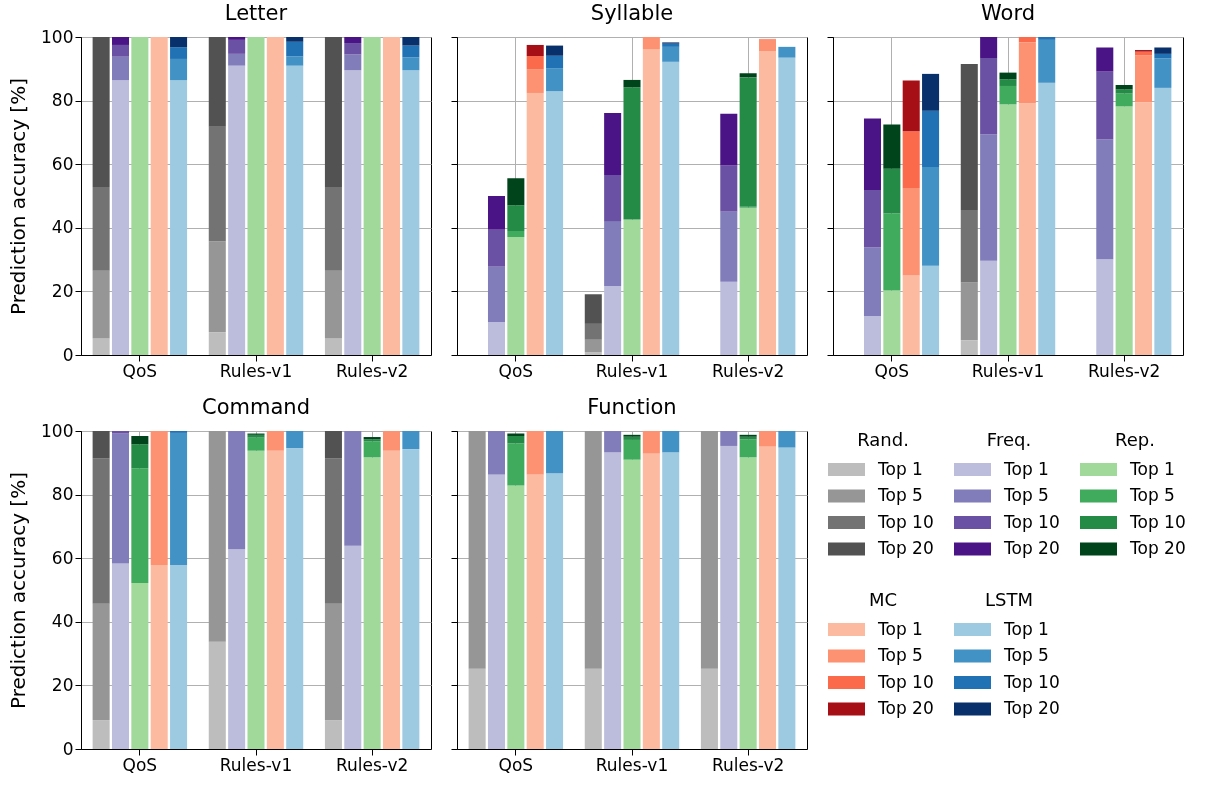  I want to click on text: Rep., so click(1135, 439).